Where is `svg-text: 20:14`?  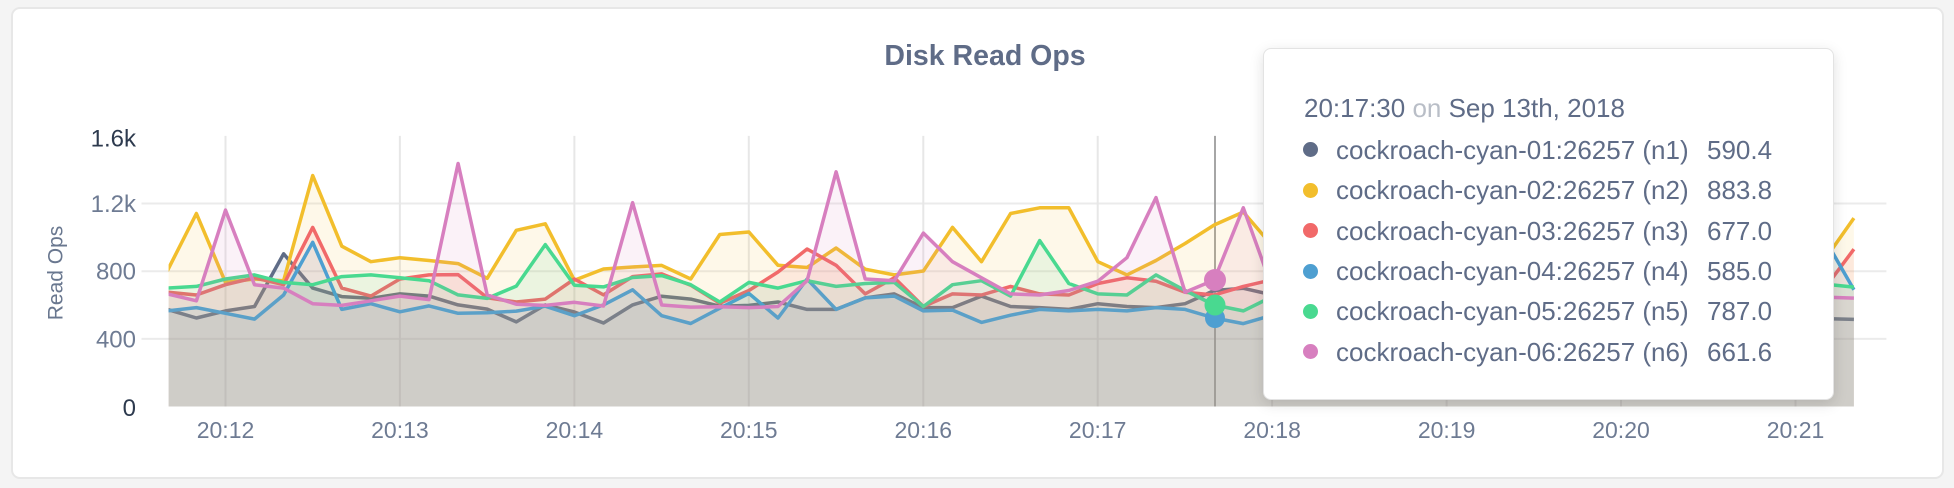 svg-text: 20:14 is located at coordinates (575, 430).